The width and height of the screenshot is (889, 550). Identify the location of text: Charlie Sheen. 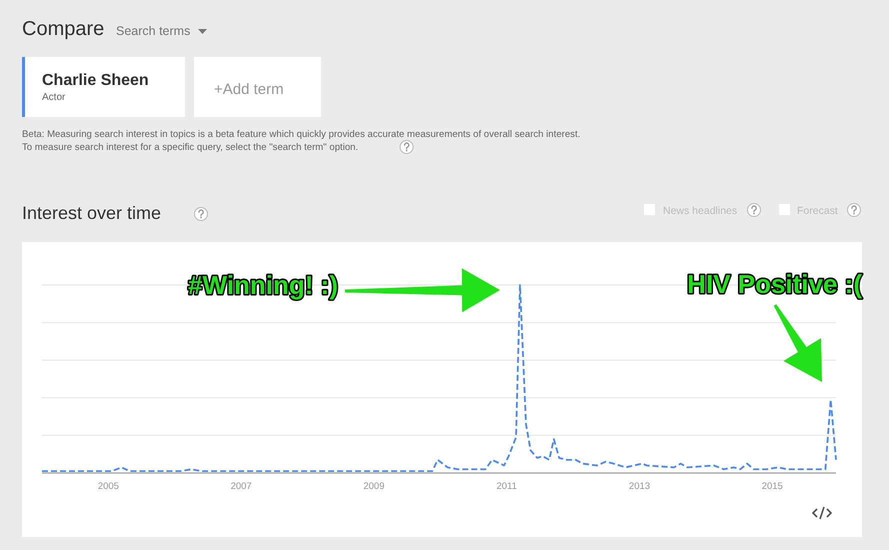
(95, 80).